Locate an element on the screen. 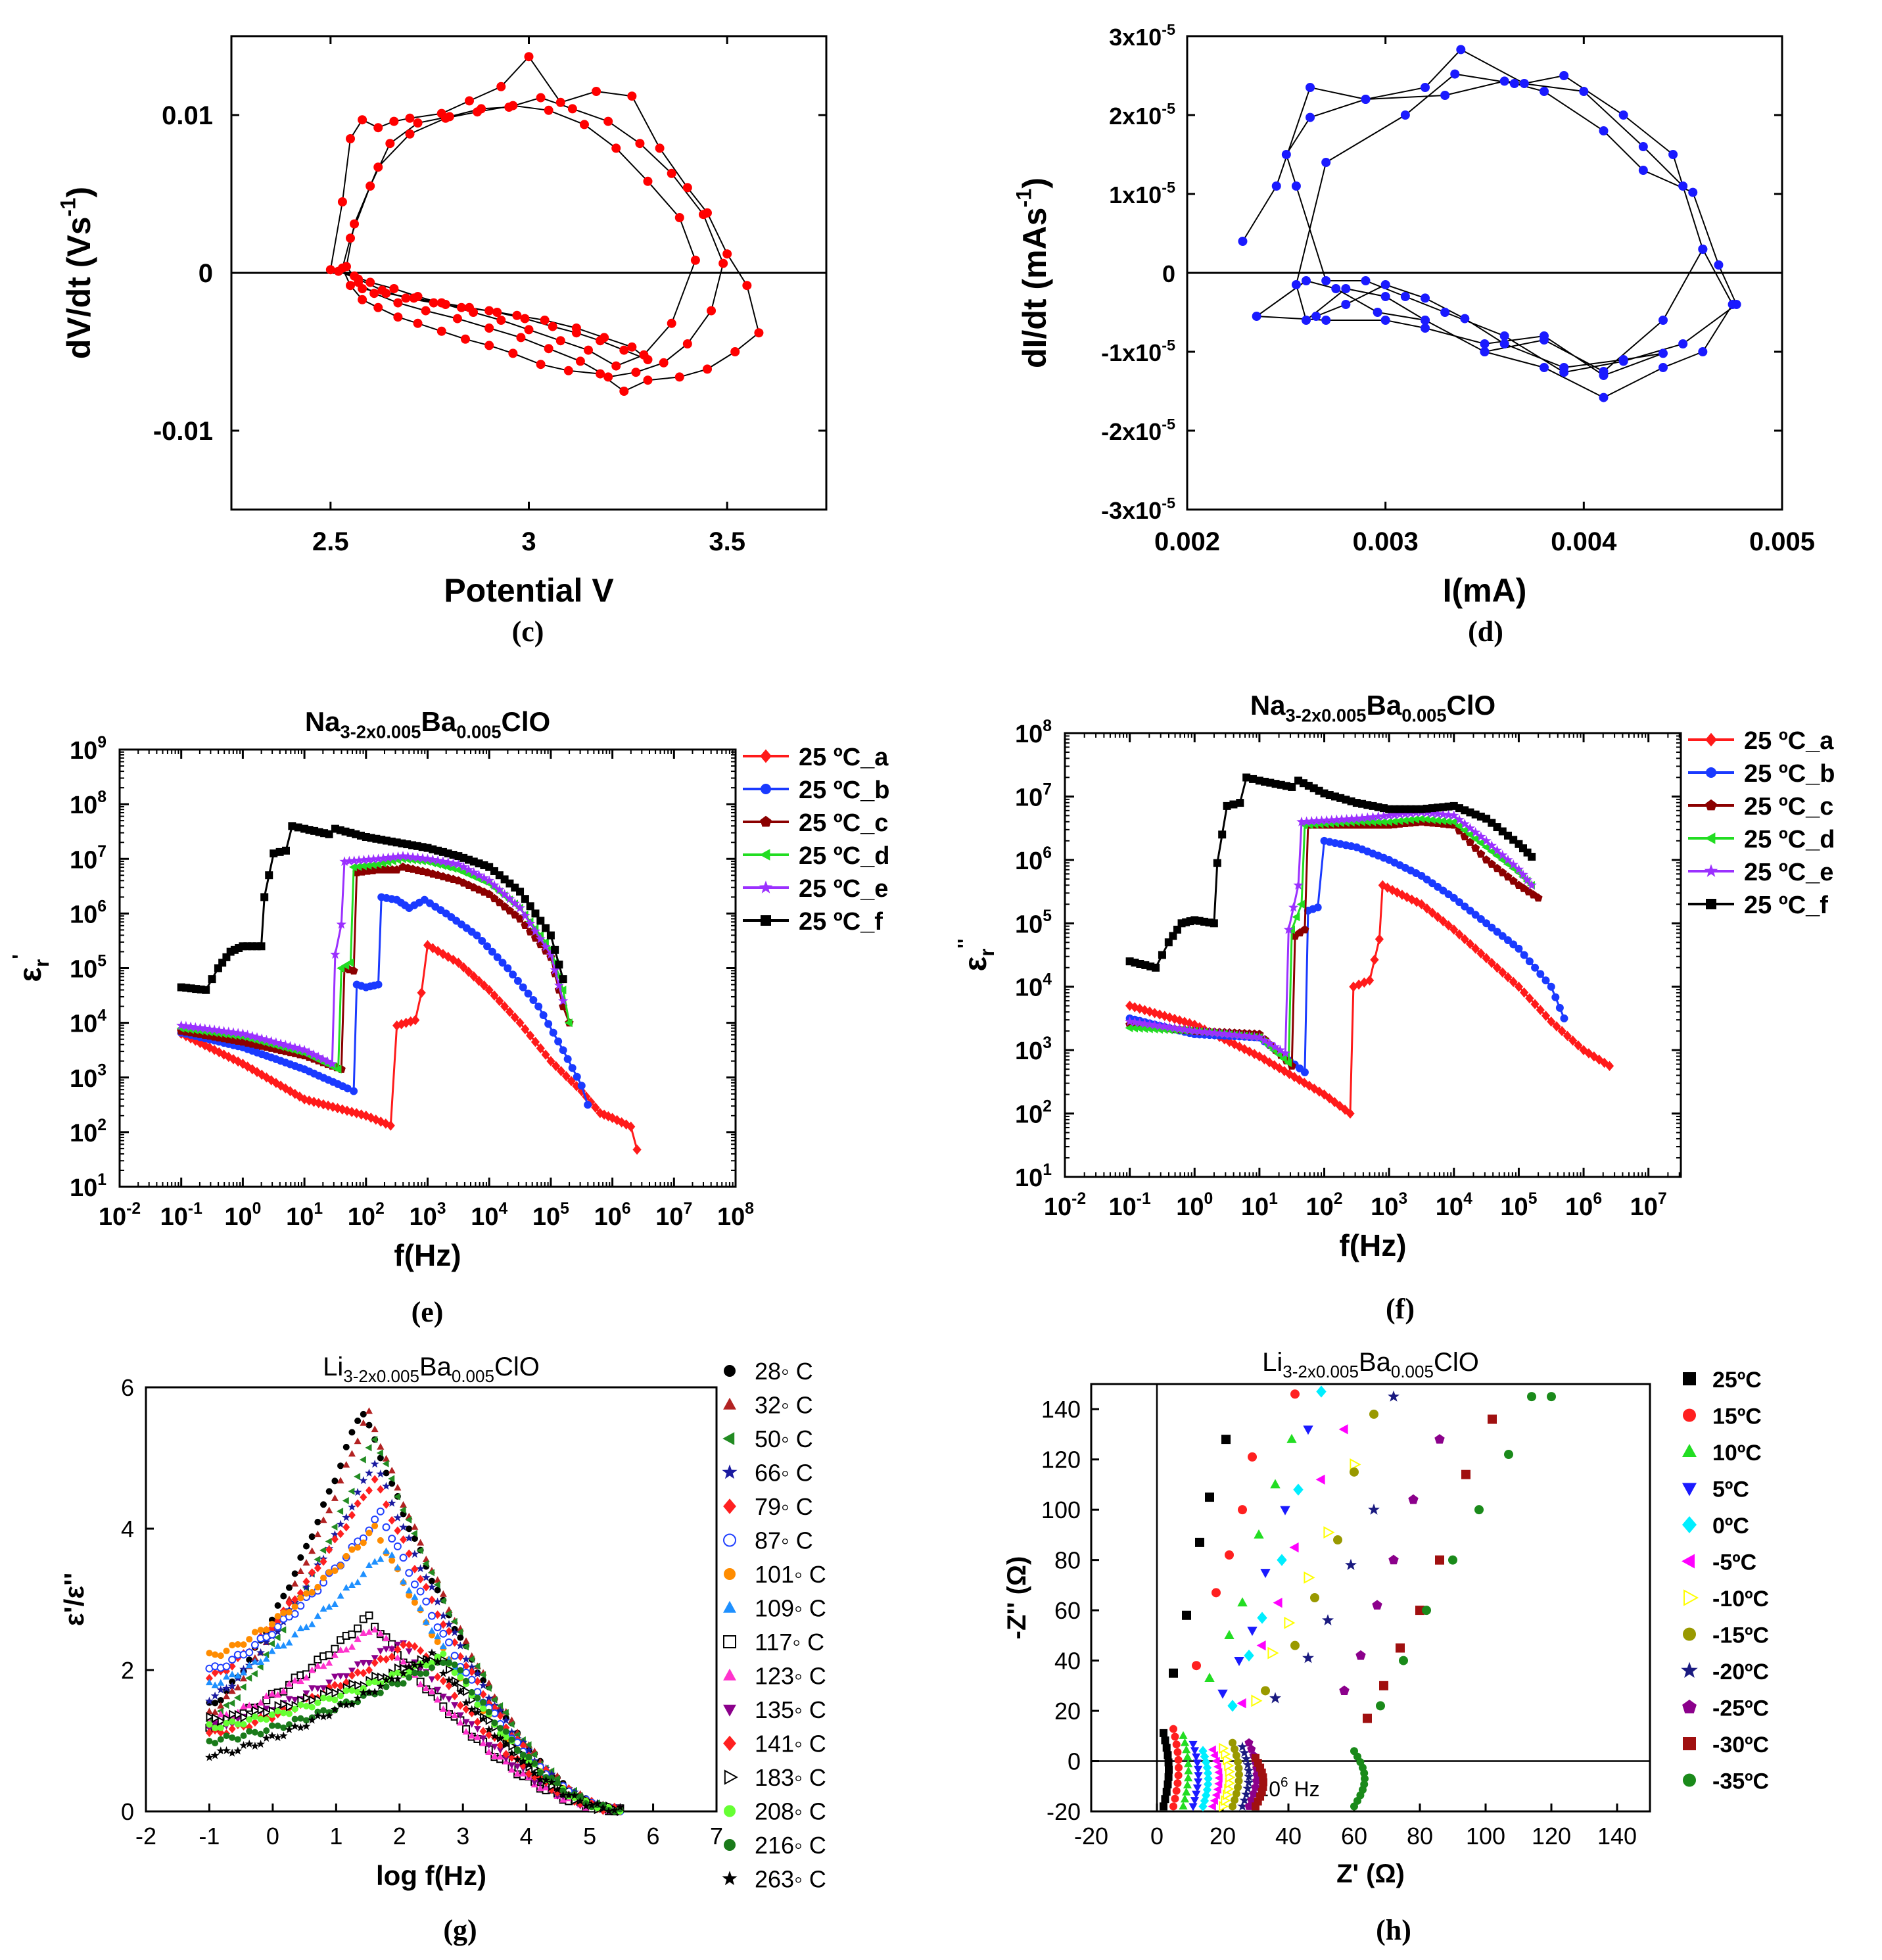 This screenshot has width=1882, height=1960. y-tick-label: 40 is located at coordinates (1067, 1661).